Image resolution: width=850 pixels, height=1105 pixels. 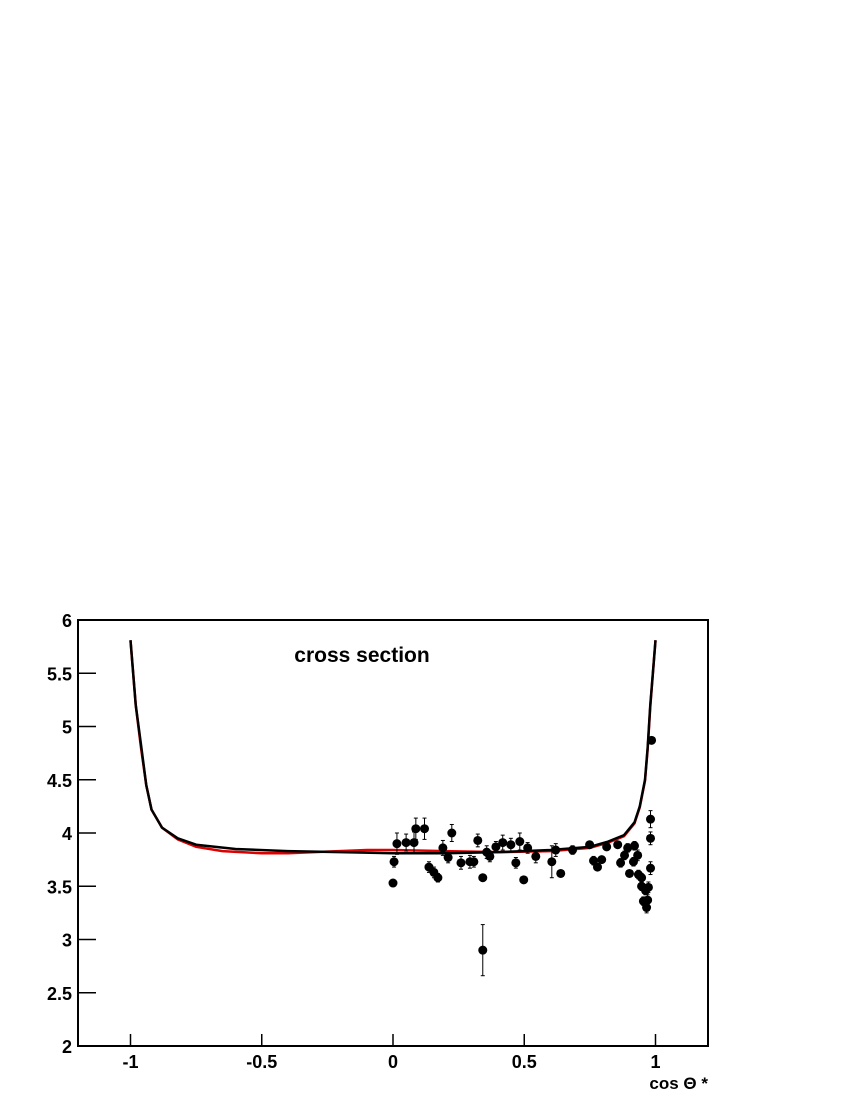 What do you see at coordinates (59, 674) in the screenshot?
I see `y-tick-label: 5.5` at bounding box center [59, 674].